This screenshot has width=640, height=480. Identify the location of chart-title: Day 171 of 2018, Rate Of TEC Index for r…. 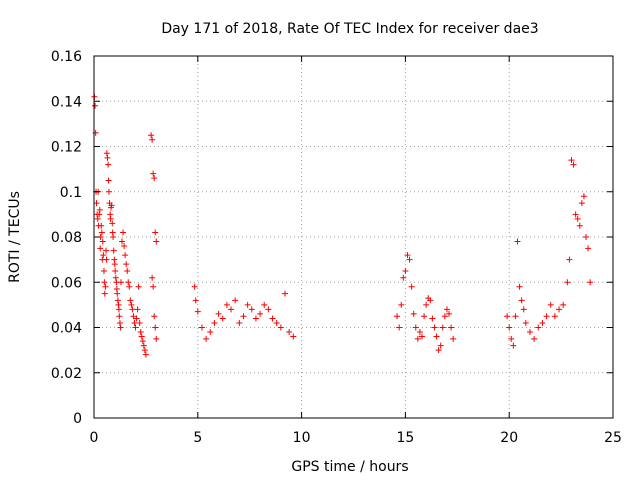
(349, 29).